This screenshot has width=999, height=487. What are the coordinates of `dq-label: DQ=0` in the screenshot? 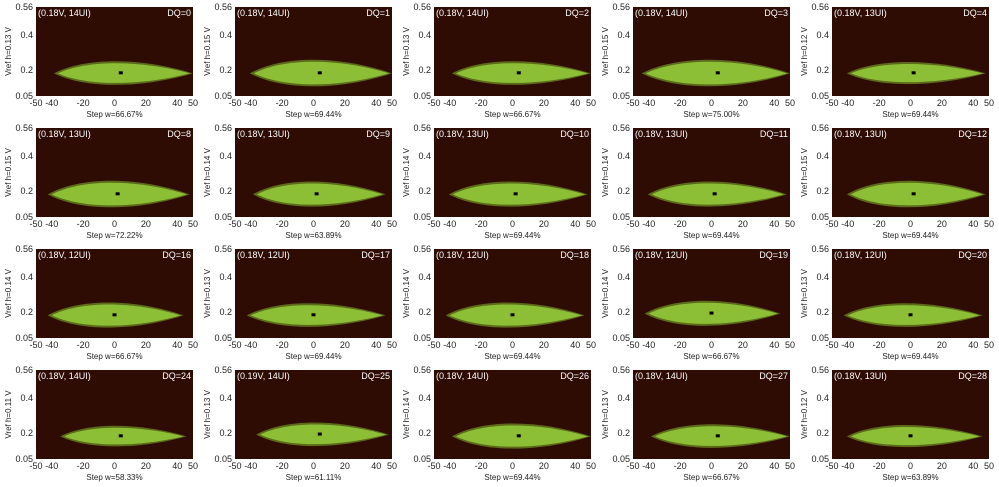 It's located at (179, 13).